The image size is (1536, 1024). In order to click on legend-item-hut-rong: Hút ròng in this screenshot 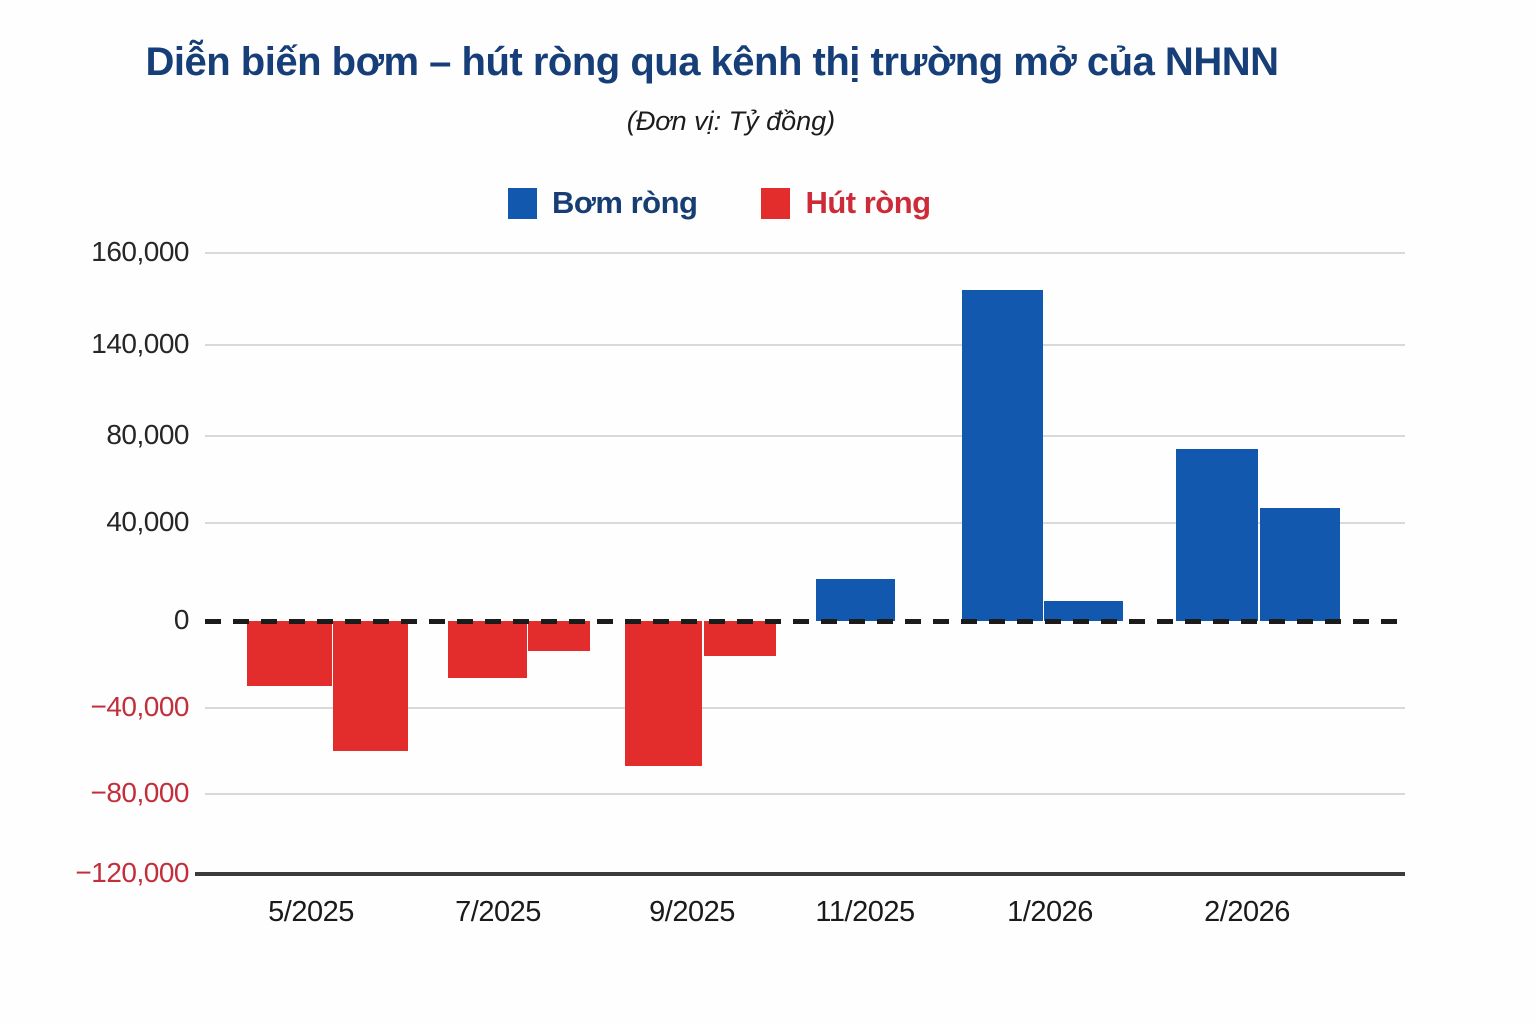, I will do `click(846, 203)`.